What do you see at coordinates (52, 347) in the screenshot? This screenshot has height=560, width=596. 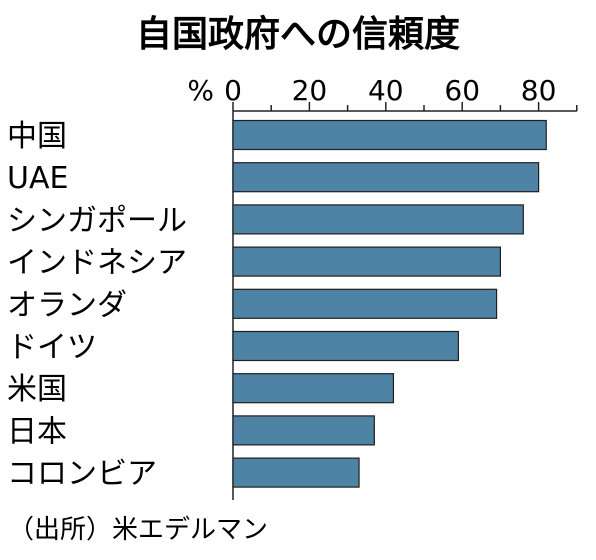 I see `category-label: ドイツ` at bounding box center [52, 347].